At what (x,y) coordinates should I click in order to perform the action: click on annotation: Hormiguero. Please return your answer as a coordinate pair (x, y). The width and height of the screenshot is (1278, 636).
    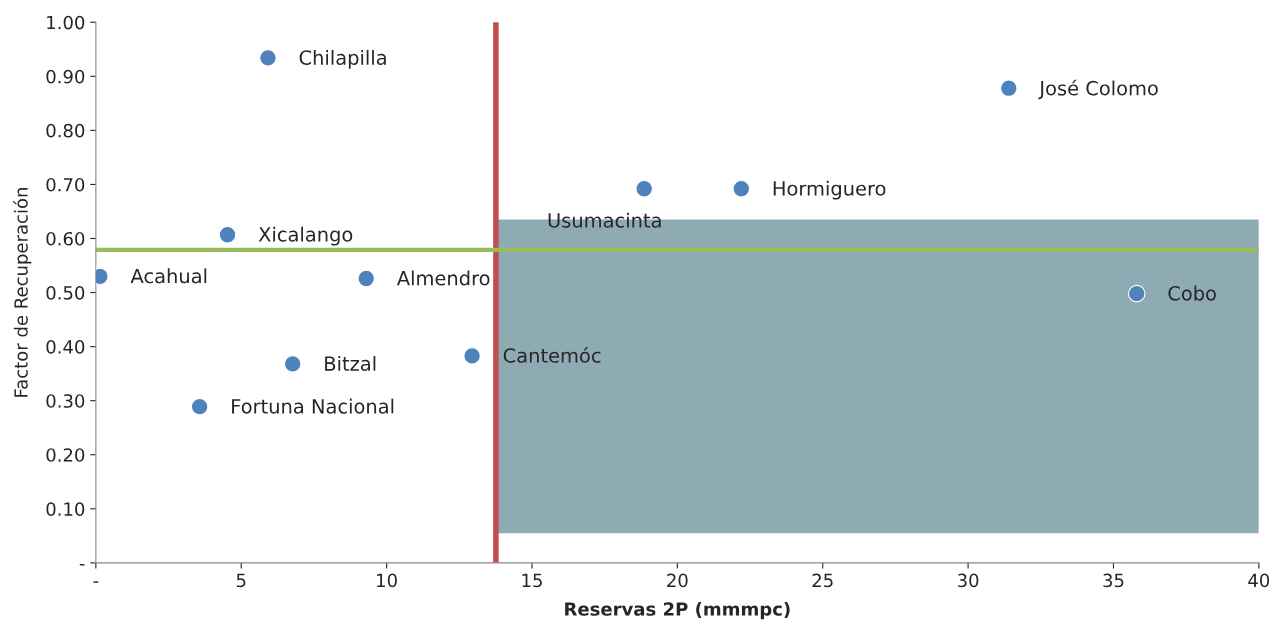
    Looking at the image, I should click on (829, 190).